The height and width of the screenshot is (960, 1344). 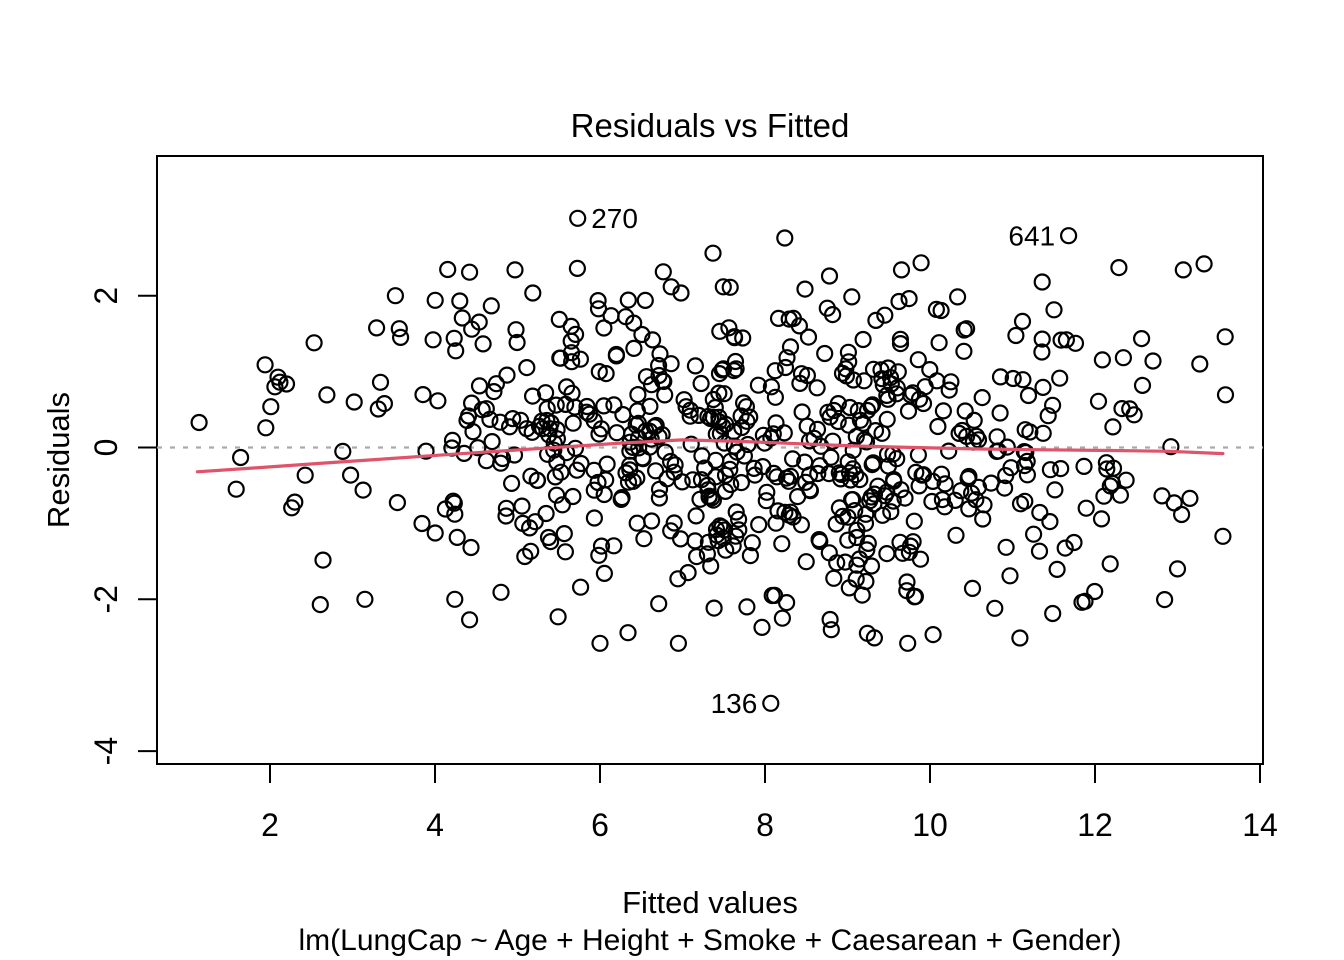 What do you see at coordinates (734, 703) in the screenshot?
I see `outlier-label: 136` at bounding box center [734, 703].